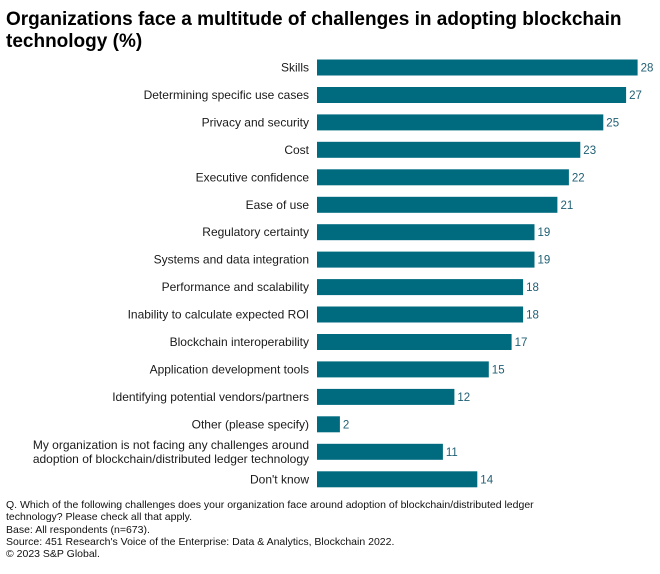  What do you see at coordinates (426, 232) in the screenshot?
I see `bar-regulatory-certainty` at bounding box center [426, 232].